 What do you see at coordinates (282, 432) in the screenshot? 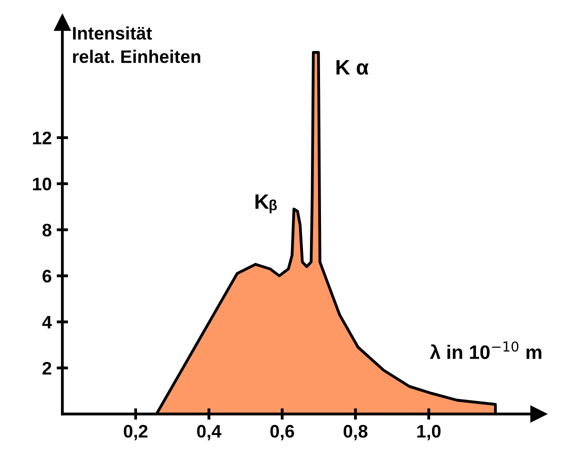
I see `x-tick-label: 0,6` at bounding box center [282, 432].